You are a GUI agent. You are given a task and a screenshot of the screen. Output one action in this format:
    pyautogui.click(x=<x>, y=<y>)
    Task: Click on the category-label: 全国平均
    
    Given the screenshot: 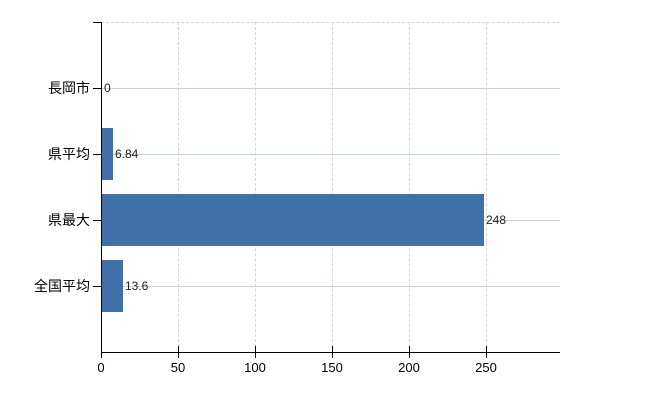 What is the action you would take?
    pyautogui.click(x=62, y=286)
    